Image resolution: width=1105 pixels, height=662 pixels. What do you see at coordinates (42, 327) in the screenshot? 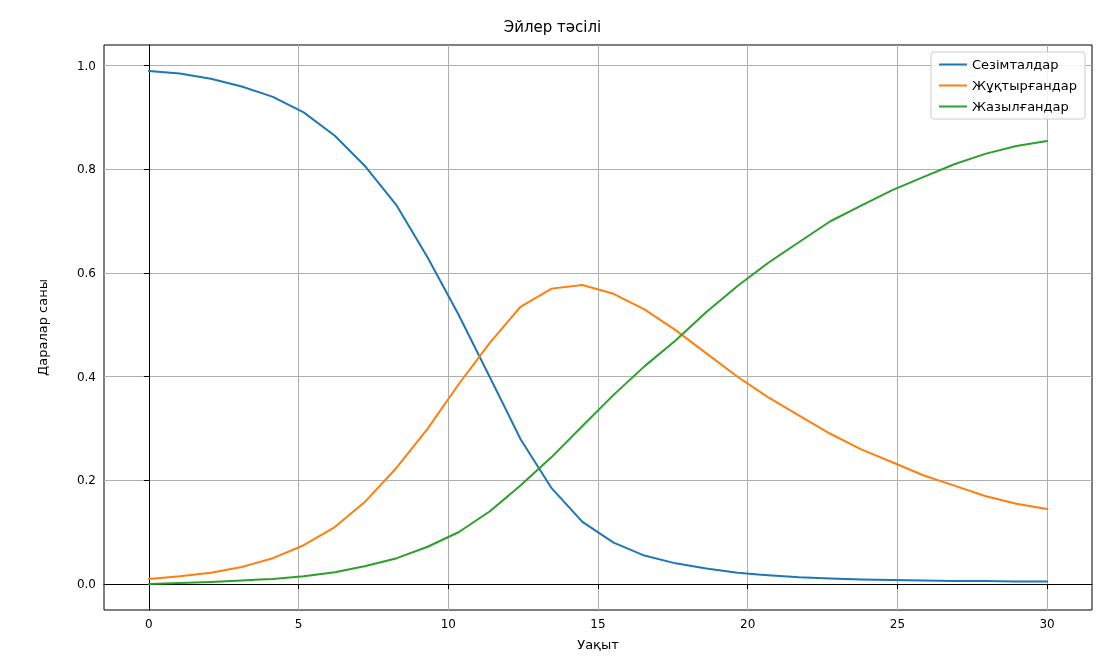
I see `y-axis-title: Даралар саны` at bounding box center [42, 327].